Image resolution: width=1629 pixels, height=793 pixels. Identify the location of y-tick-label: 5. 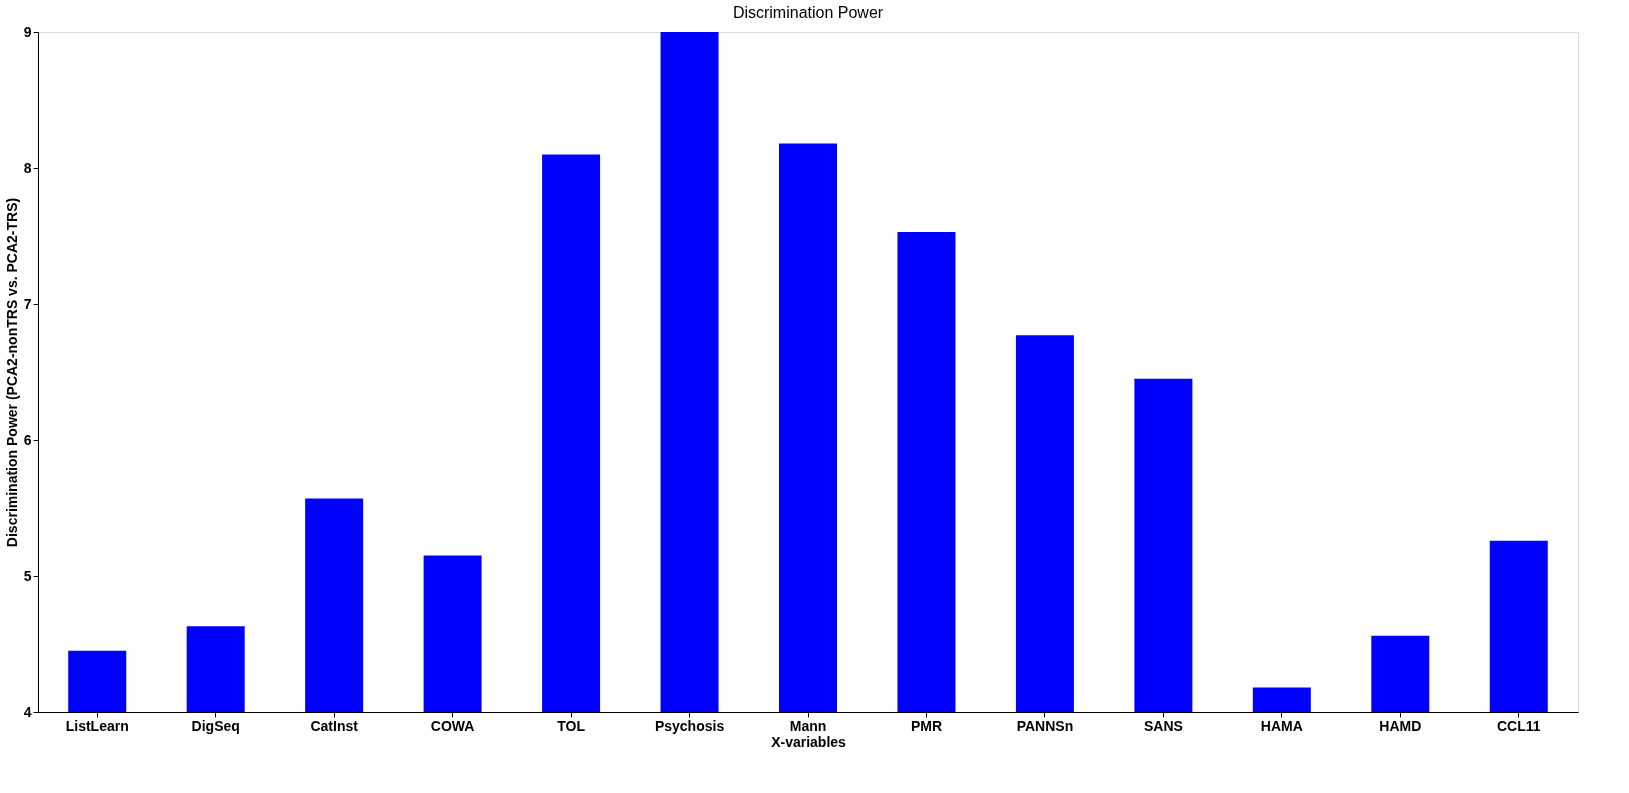
(27, 575).